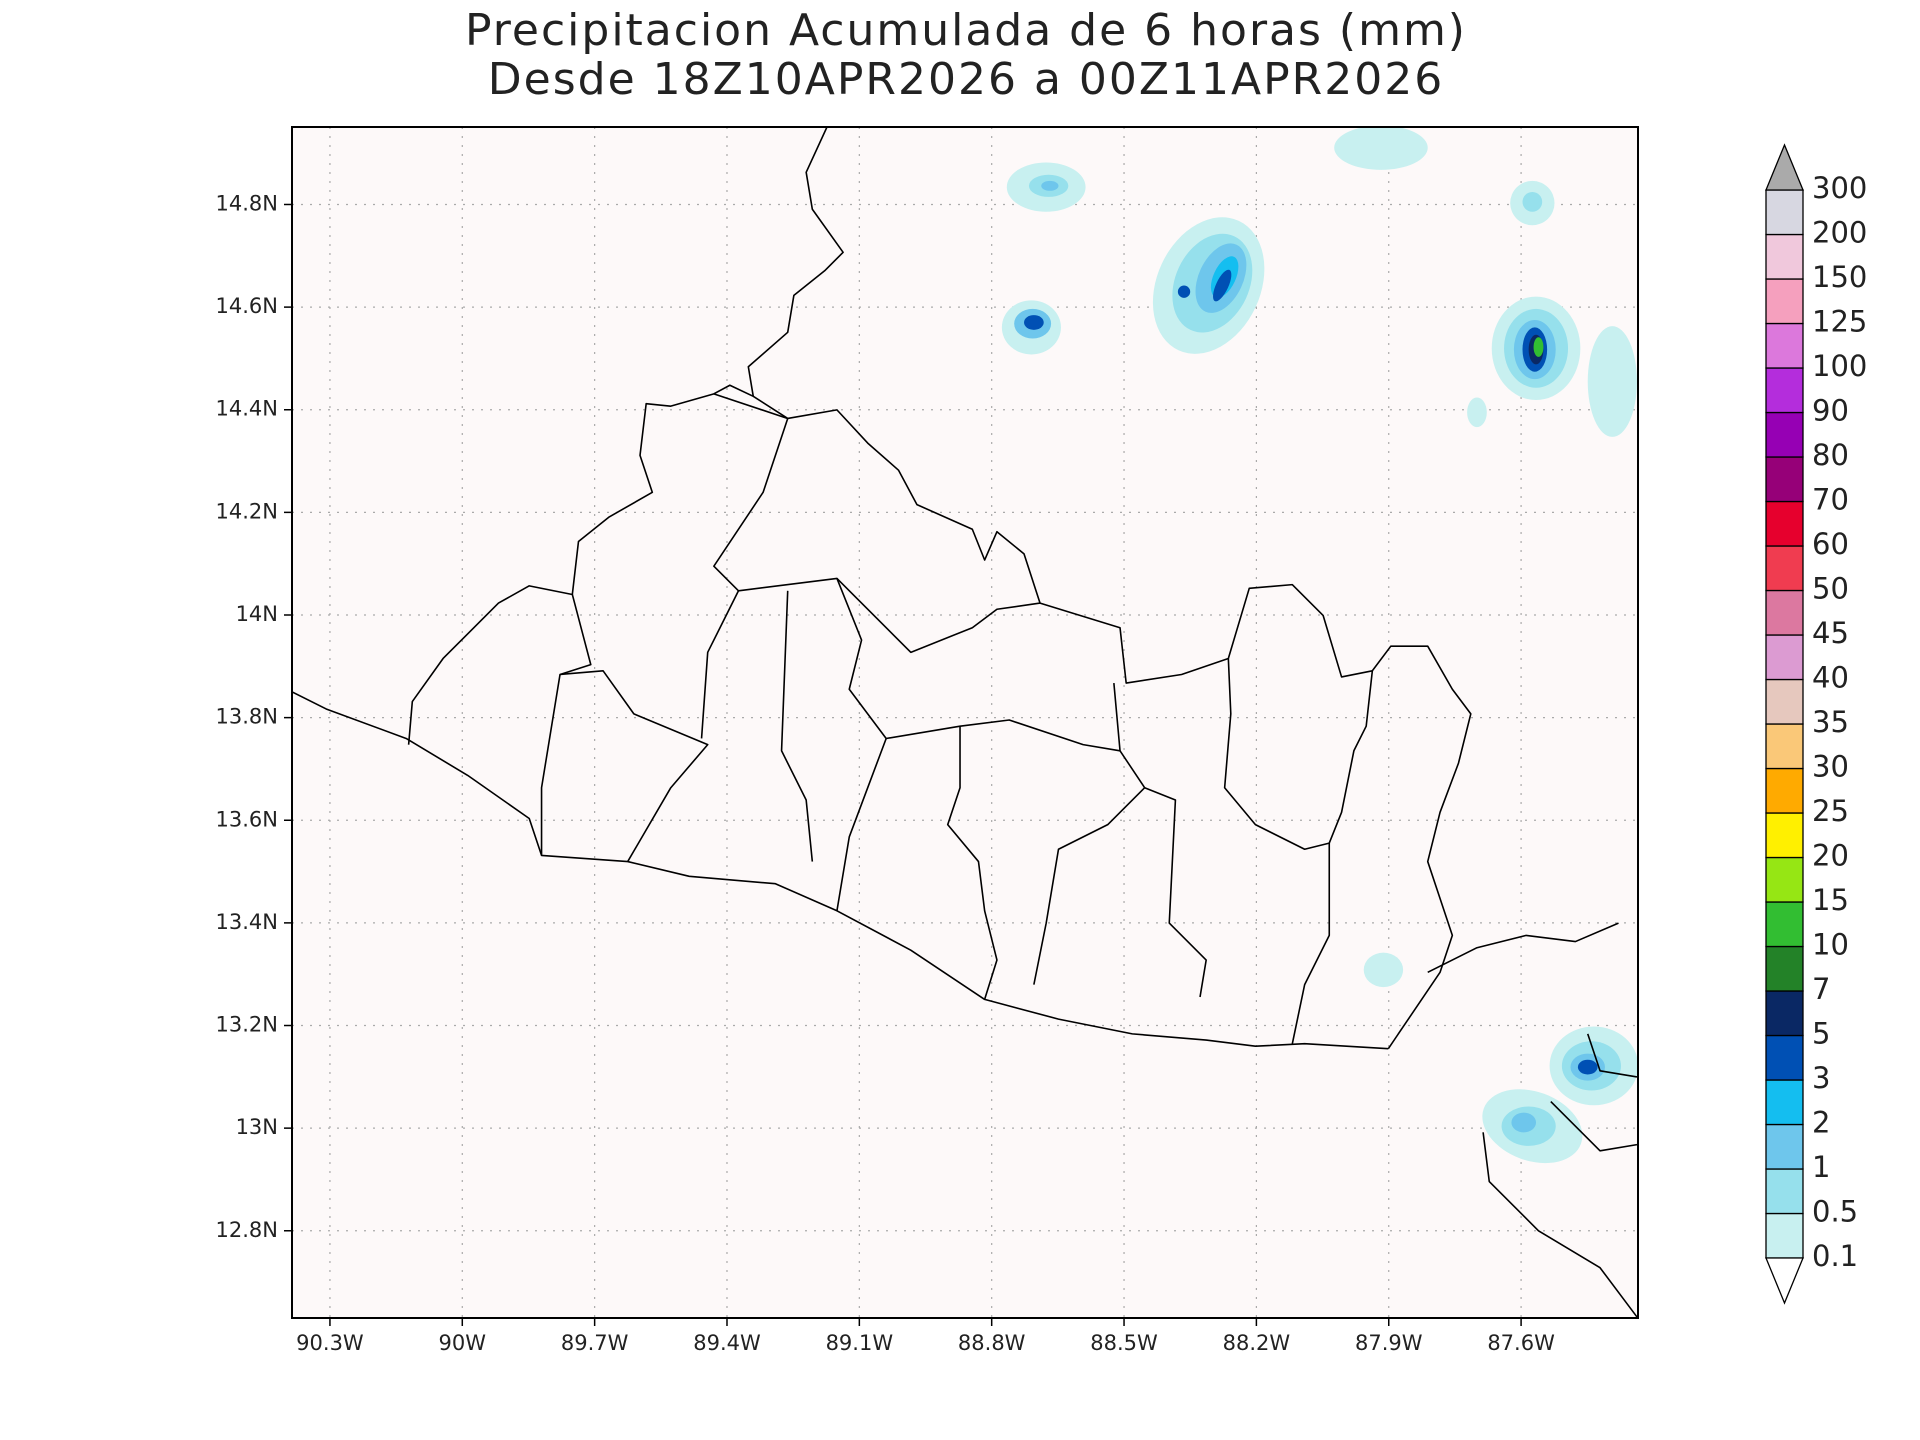 Image resolution: width=1920 pixels, height=1440 pixels. Describe the element at coordinates (1830, 411) in the screenshot. I see `colorbar-label: 90` at that location.